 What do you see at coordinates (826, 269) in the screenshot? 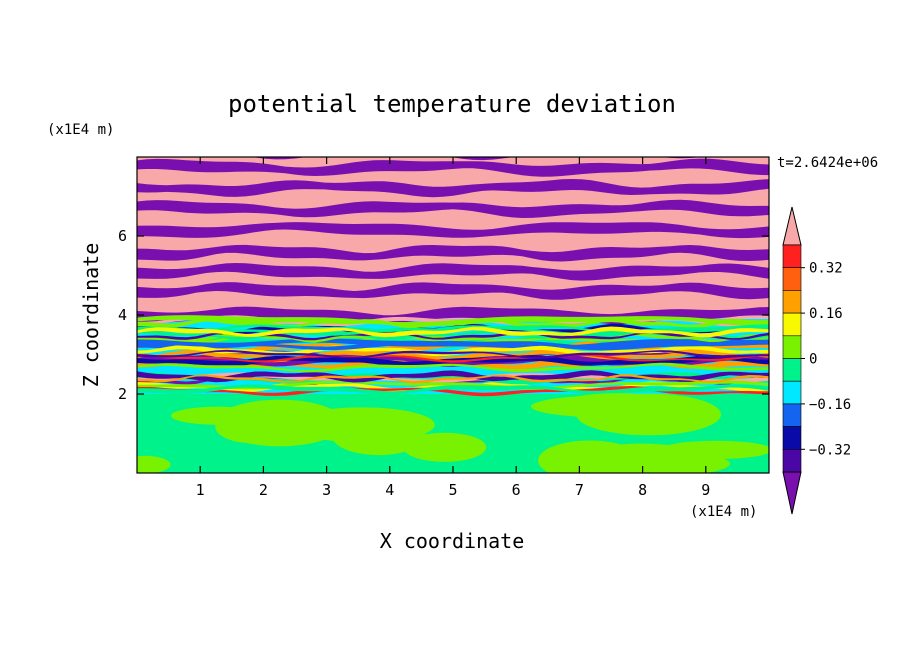
I see `colorbar-label: 0.32` at bounding box center [826, 269].